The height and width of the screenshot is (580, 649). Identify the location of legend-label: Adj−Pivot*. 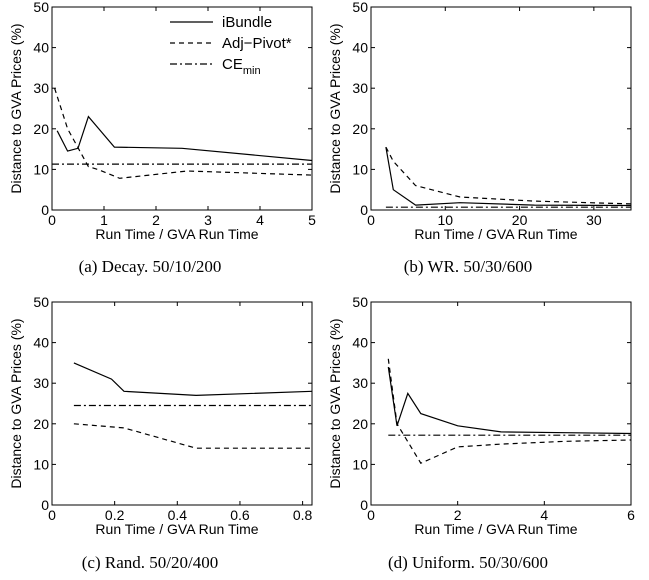
(257, 43).